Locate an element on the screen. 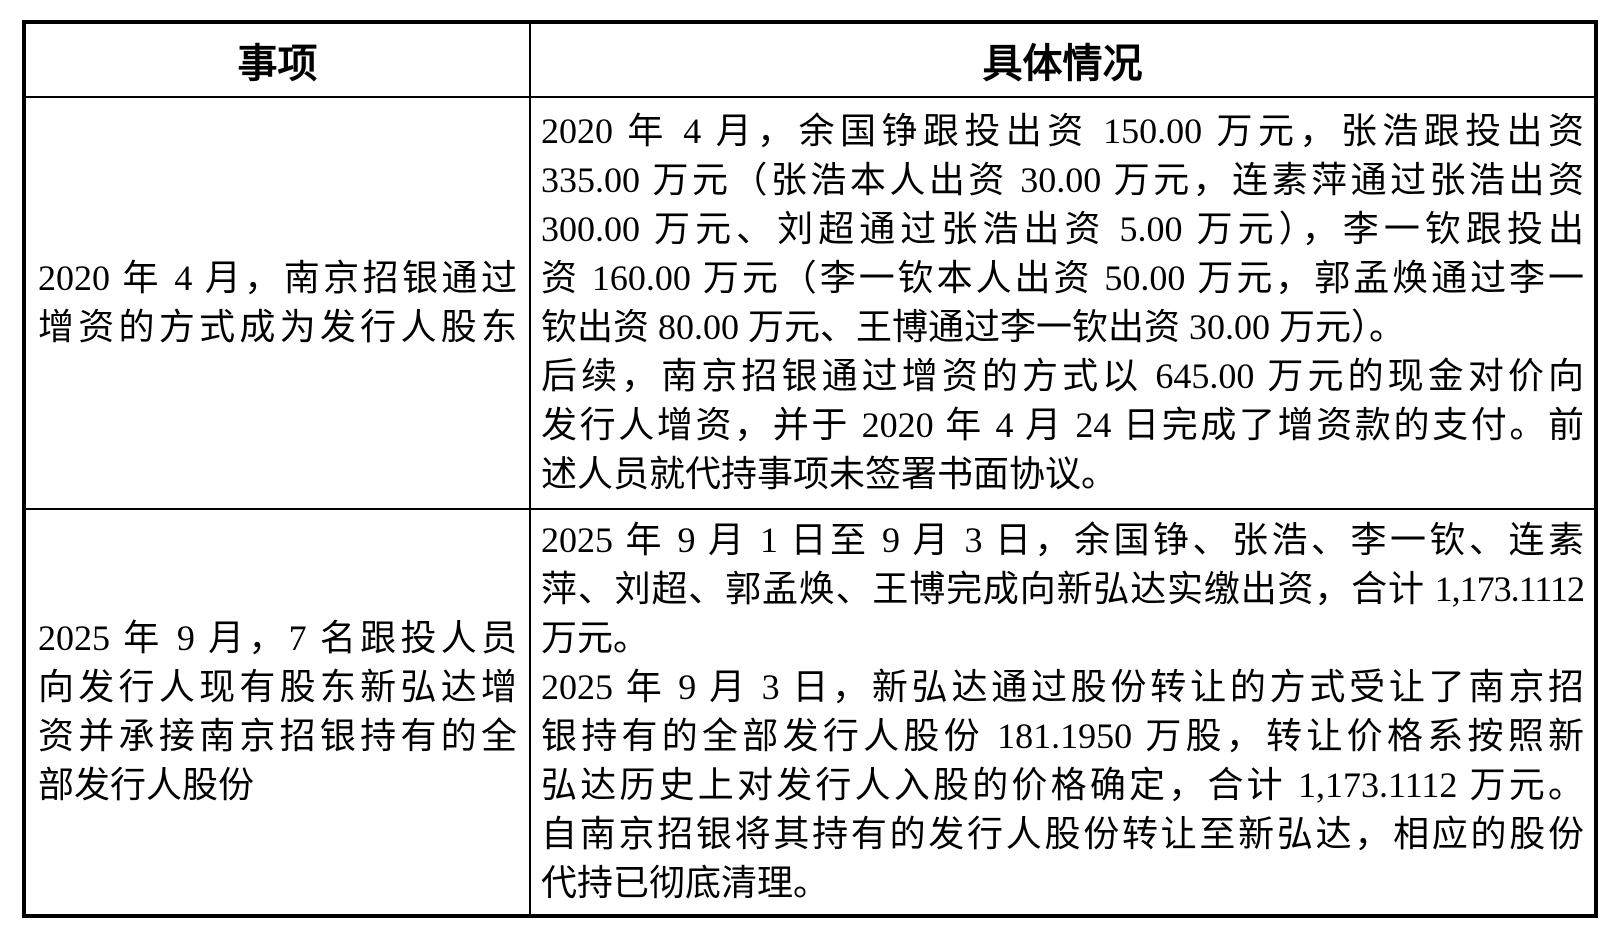  detail-line: 300.00 万元、刘超通过张浩出资 5.00 万元），李一钦跟投出 is located at coordinates (1062, 229).